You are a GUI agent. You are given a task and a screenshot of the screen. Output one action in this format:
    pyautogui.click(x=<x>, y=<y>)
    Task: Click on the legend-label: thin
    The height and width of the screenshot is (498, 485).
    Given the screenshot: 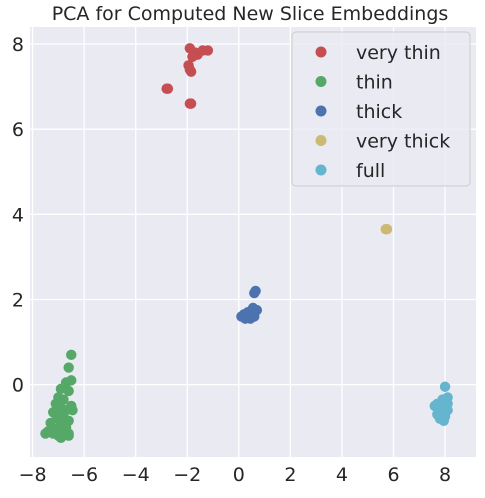 What is the action you would take?
    pyautogui.click(x=374, y=83)
    